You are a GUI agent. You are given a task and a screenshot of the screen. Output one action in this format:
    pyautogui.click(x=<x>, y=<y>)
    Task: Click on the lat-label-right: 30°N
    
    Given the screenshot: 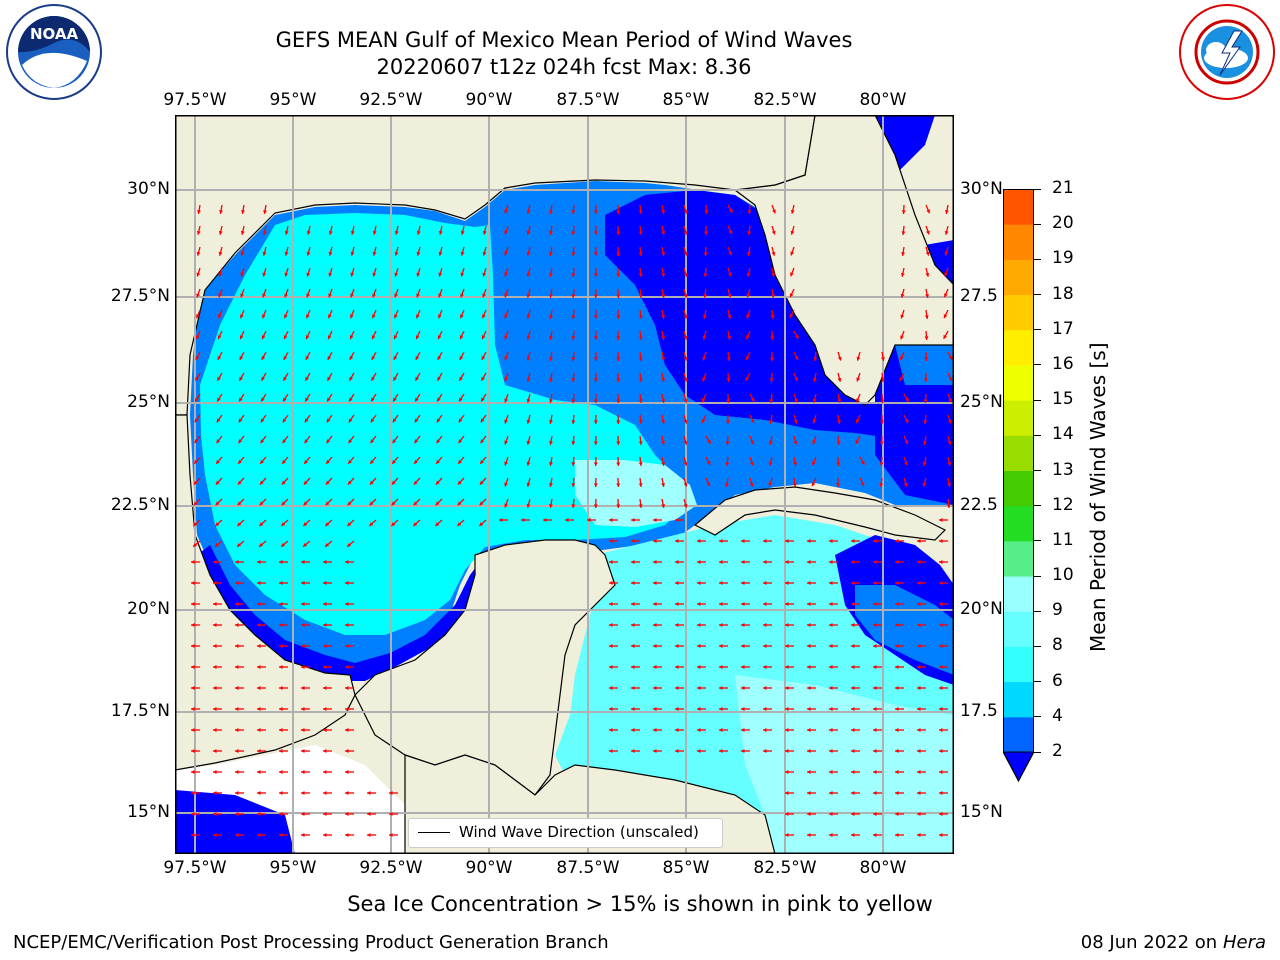 What is the action you would take?
    pyautogui.click(x=981, y=189)
    